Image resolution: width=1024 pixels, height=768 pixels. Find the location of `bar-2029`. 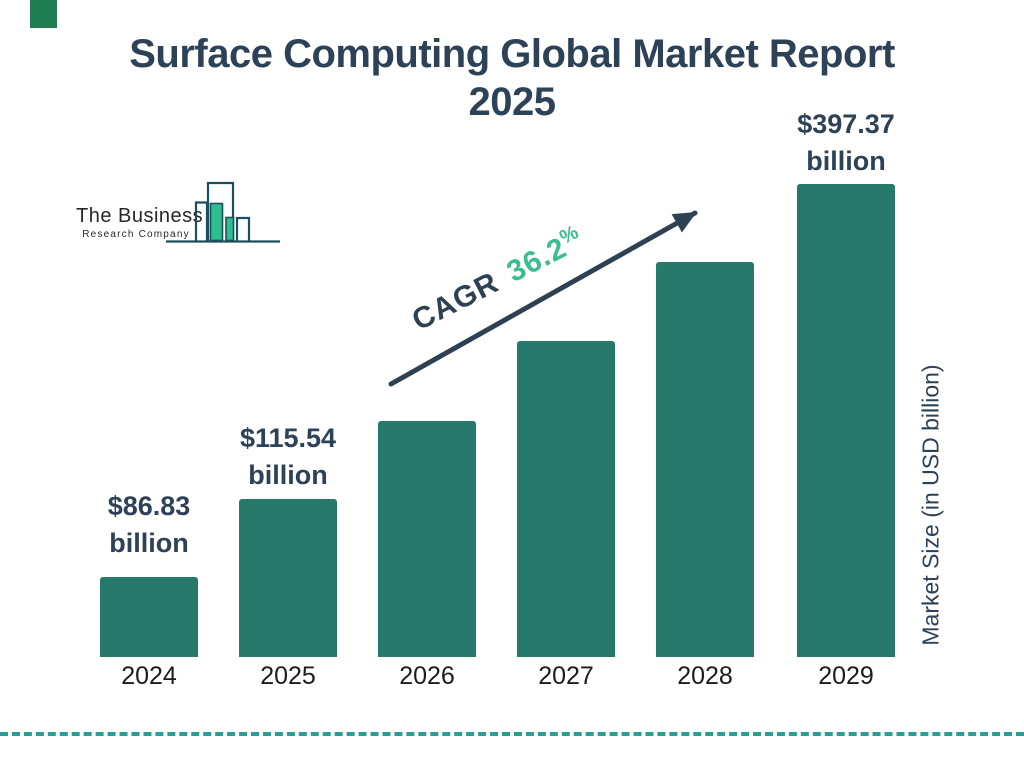

bar-2029 is located at coordinates (846, 420).